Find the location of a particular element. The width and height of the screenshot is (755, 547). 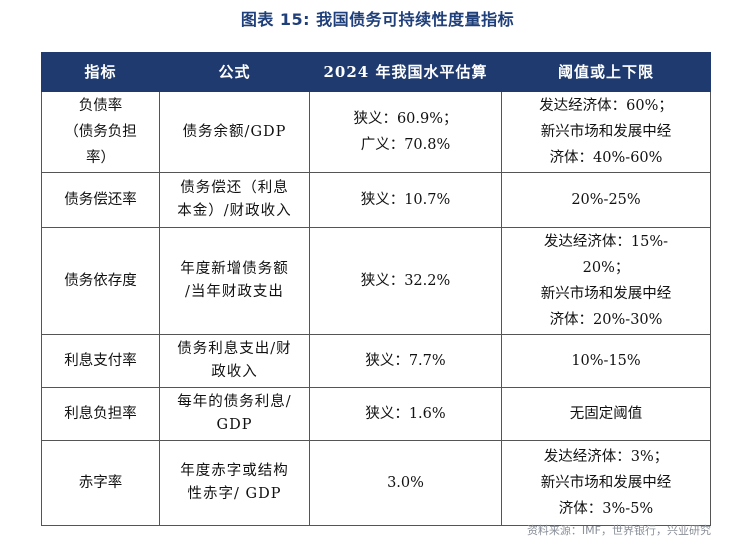

cell-indicator: 债务偿还率 is located at coordinates (100, 200).